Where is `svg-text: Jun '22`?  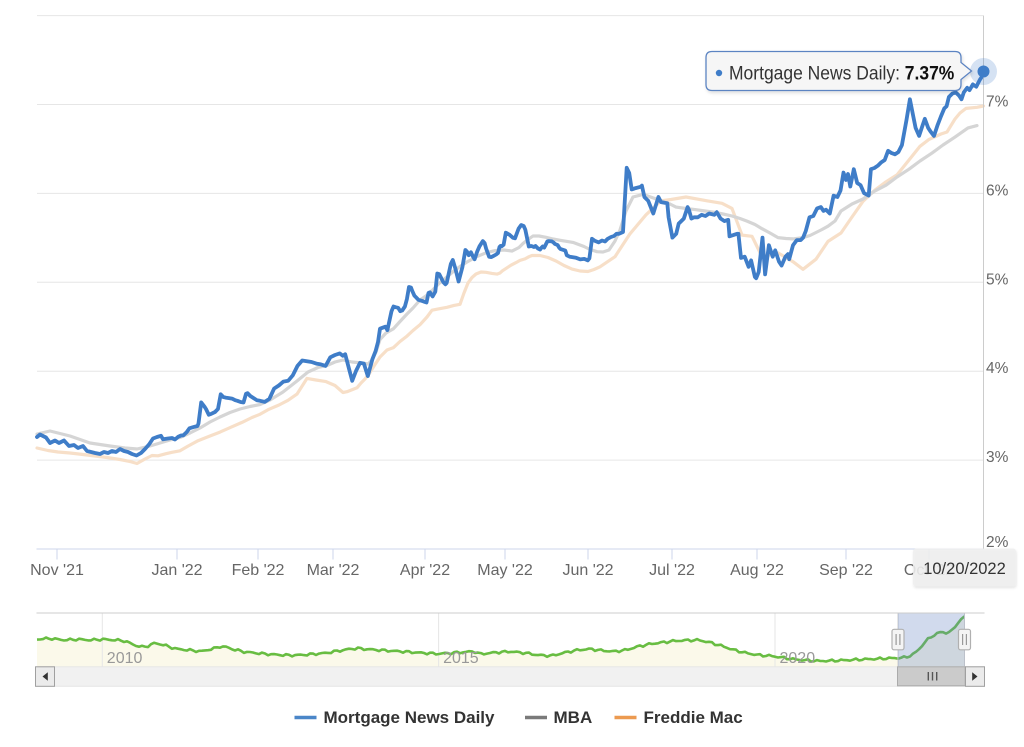
svg-text: Jun '22 is located at coordinates (587, 570).